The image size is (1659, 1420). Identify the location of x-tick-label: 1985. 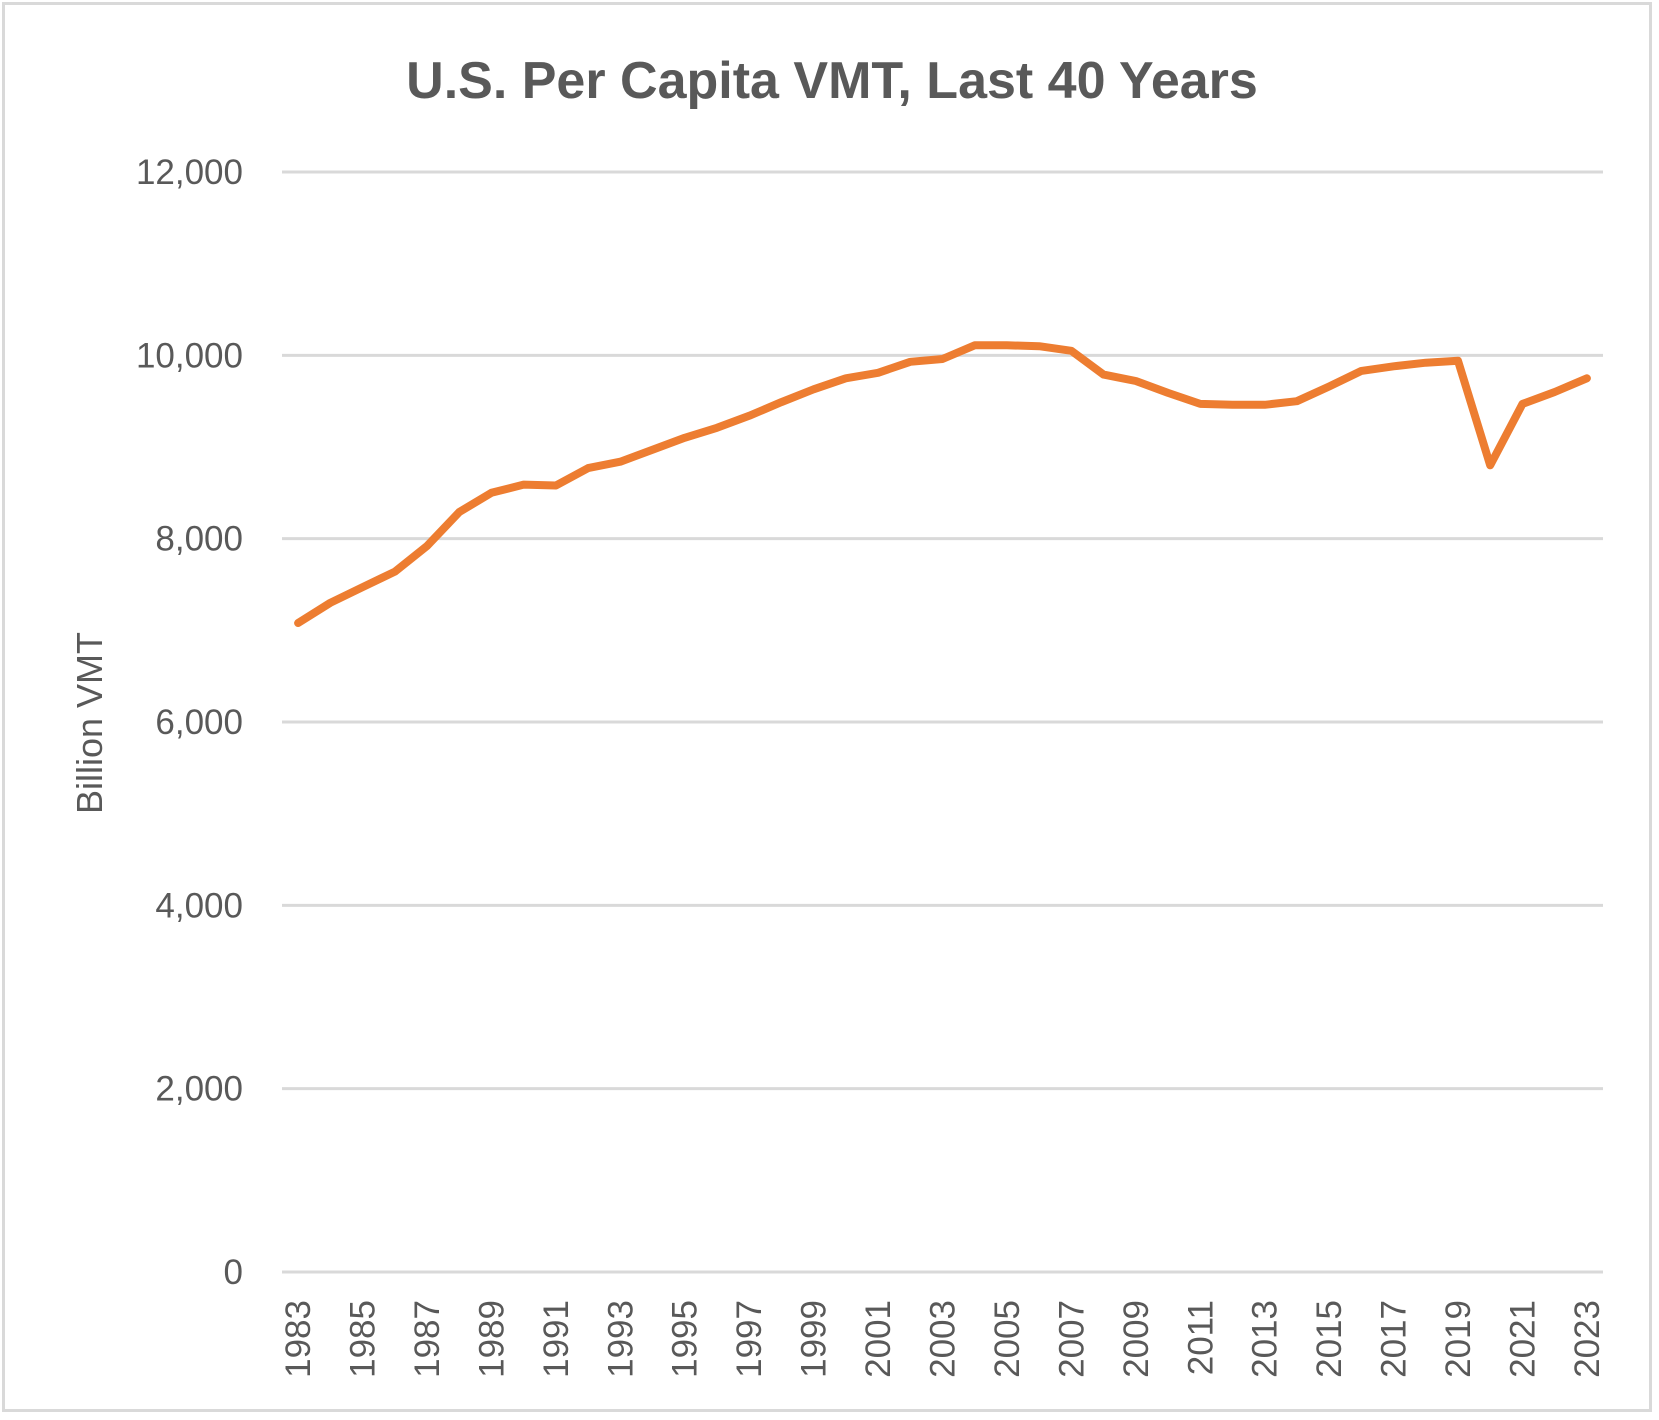
(363, 1339).